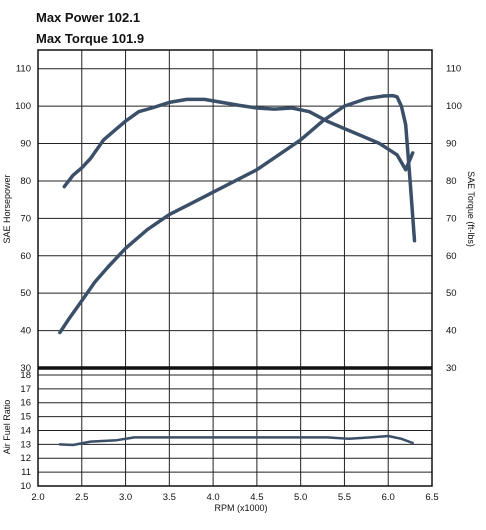  Describe the element at coordinates (88, 17) in the screenshot. I see `max-power-label: Max Power 102.1` at that location.